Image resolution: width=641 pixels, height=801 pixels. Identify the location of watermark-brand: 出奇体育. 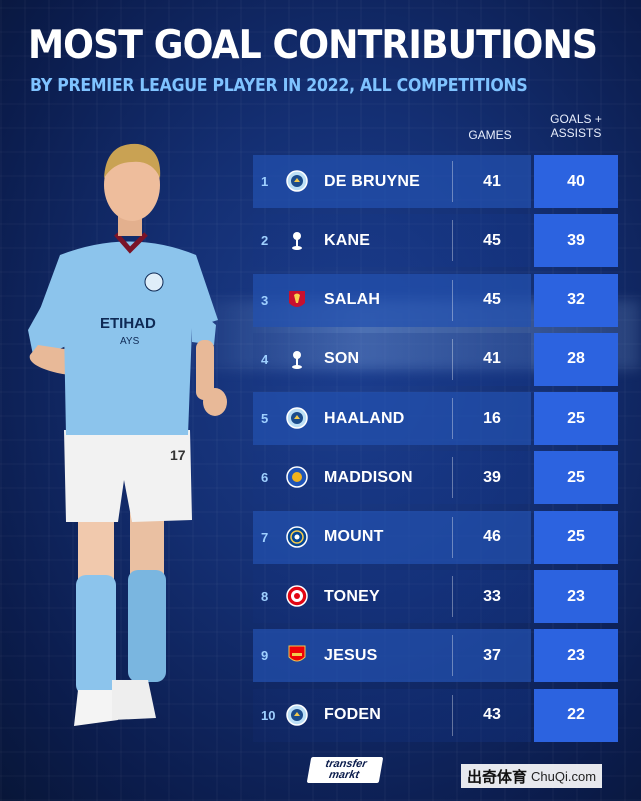
(497, 777).